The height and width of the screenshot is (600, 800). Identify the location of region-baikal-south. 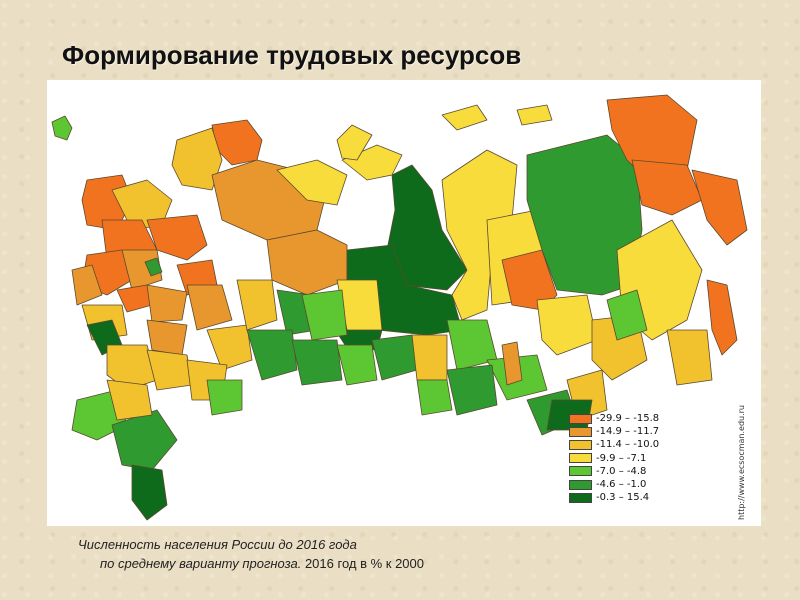
(512, 363).